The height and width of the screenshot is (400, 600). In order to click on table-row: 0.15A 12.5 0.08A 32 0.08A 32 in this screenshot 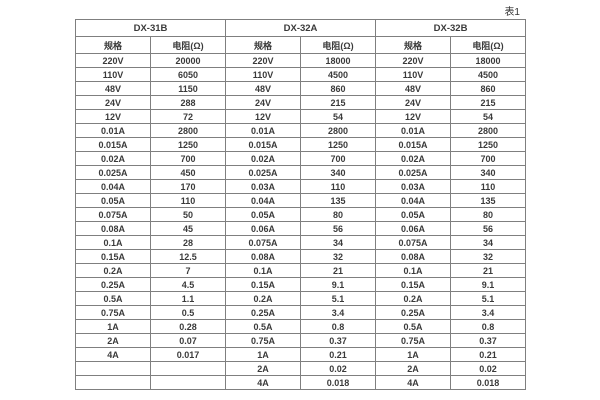, I will do `click(301, 256)`.